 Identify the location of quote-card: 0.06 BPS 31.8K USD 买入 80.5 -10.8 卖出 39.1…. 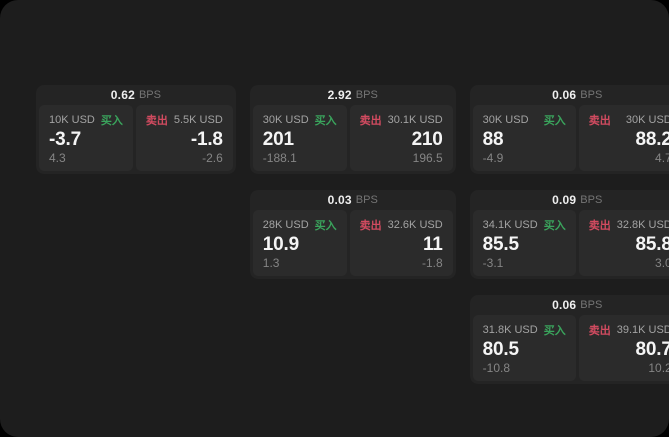
(569, 339).